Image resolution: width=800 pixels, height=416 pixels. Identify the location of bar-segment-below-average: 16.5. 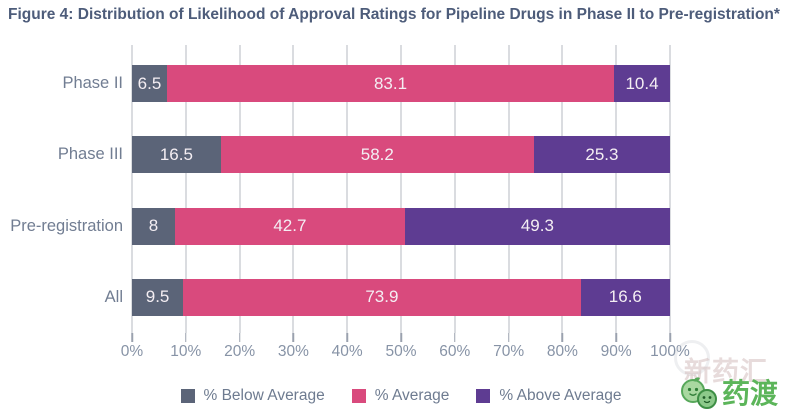
(176, 155).